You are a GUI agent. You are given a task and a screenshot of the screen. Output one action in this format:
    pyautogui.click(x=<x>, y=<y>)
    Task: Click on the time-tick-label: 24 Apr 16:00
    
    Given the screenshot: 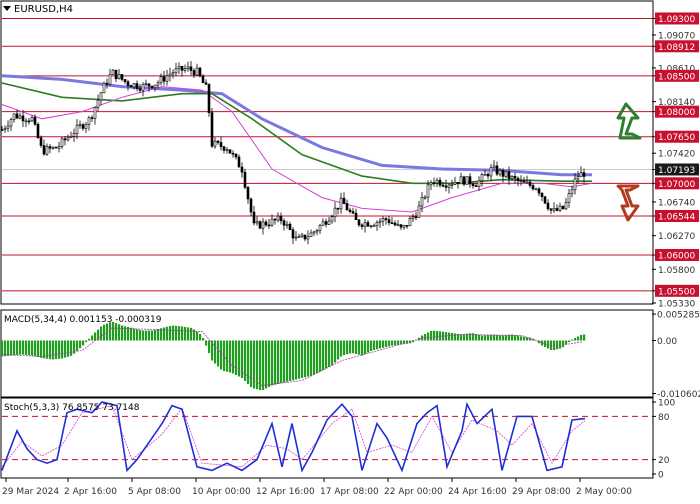 What is the action you would take?
    pyautogui.click(x=477, y=492)
    